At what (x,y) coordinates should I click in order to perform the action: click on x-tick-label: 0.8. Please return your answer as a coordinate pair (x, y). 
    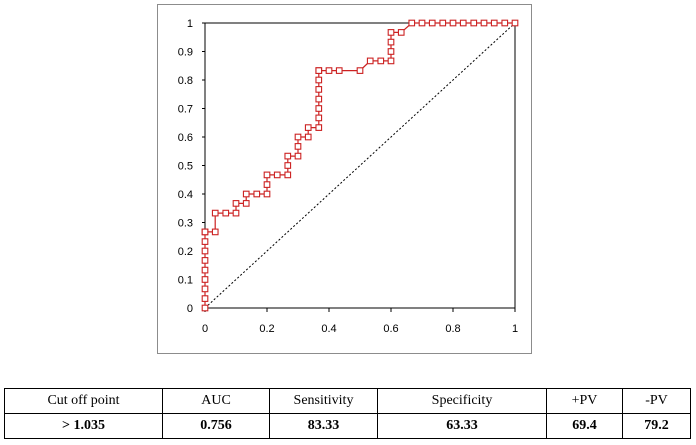
    Looking at the image, I should click on (452, 329).